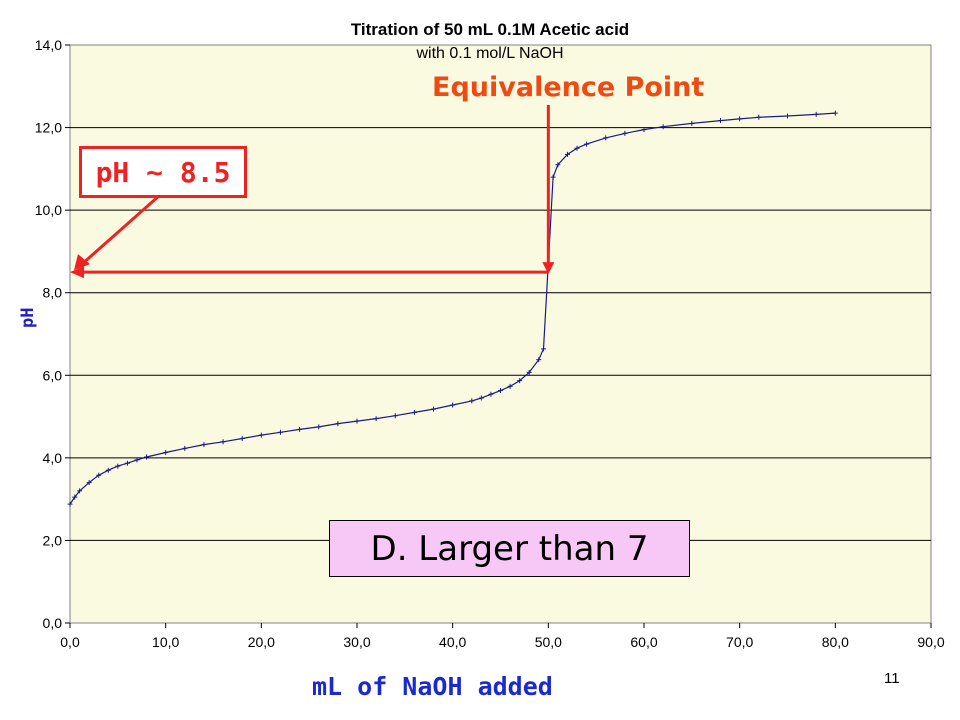 This screenshot has width=960, height=720. What do you see at coordinates (48, 128) in the screenshot?
I see `y-tick-label: 12,0` at bounding box center [48, 128].